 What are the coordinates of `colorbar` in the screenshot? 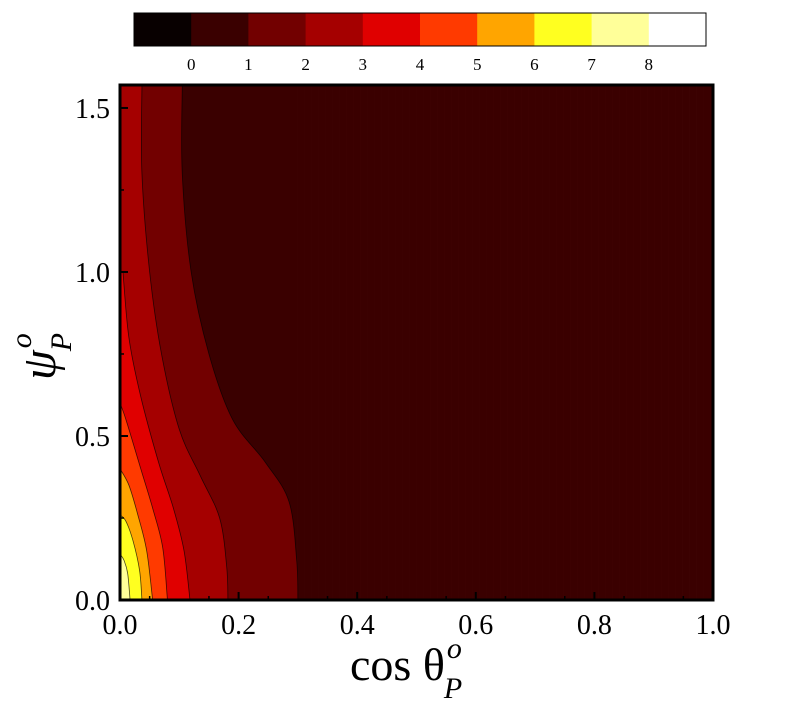 It's located at (420, 29).